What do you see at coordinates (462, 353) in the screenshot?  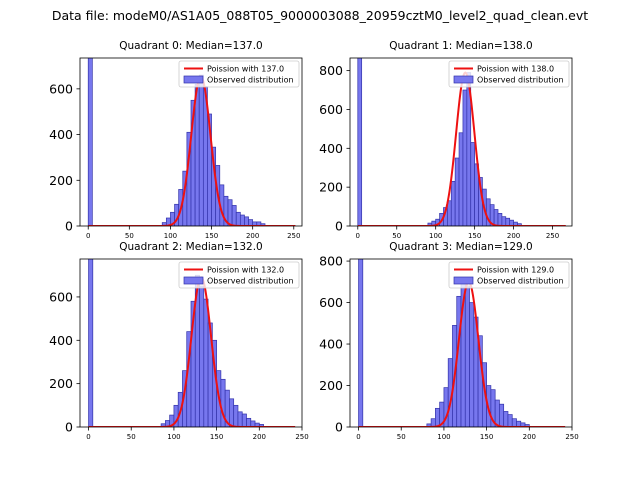 I see `quadrant-3-poisson-line` at bounding box center [462, 353].